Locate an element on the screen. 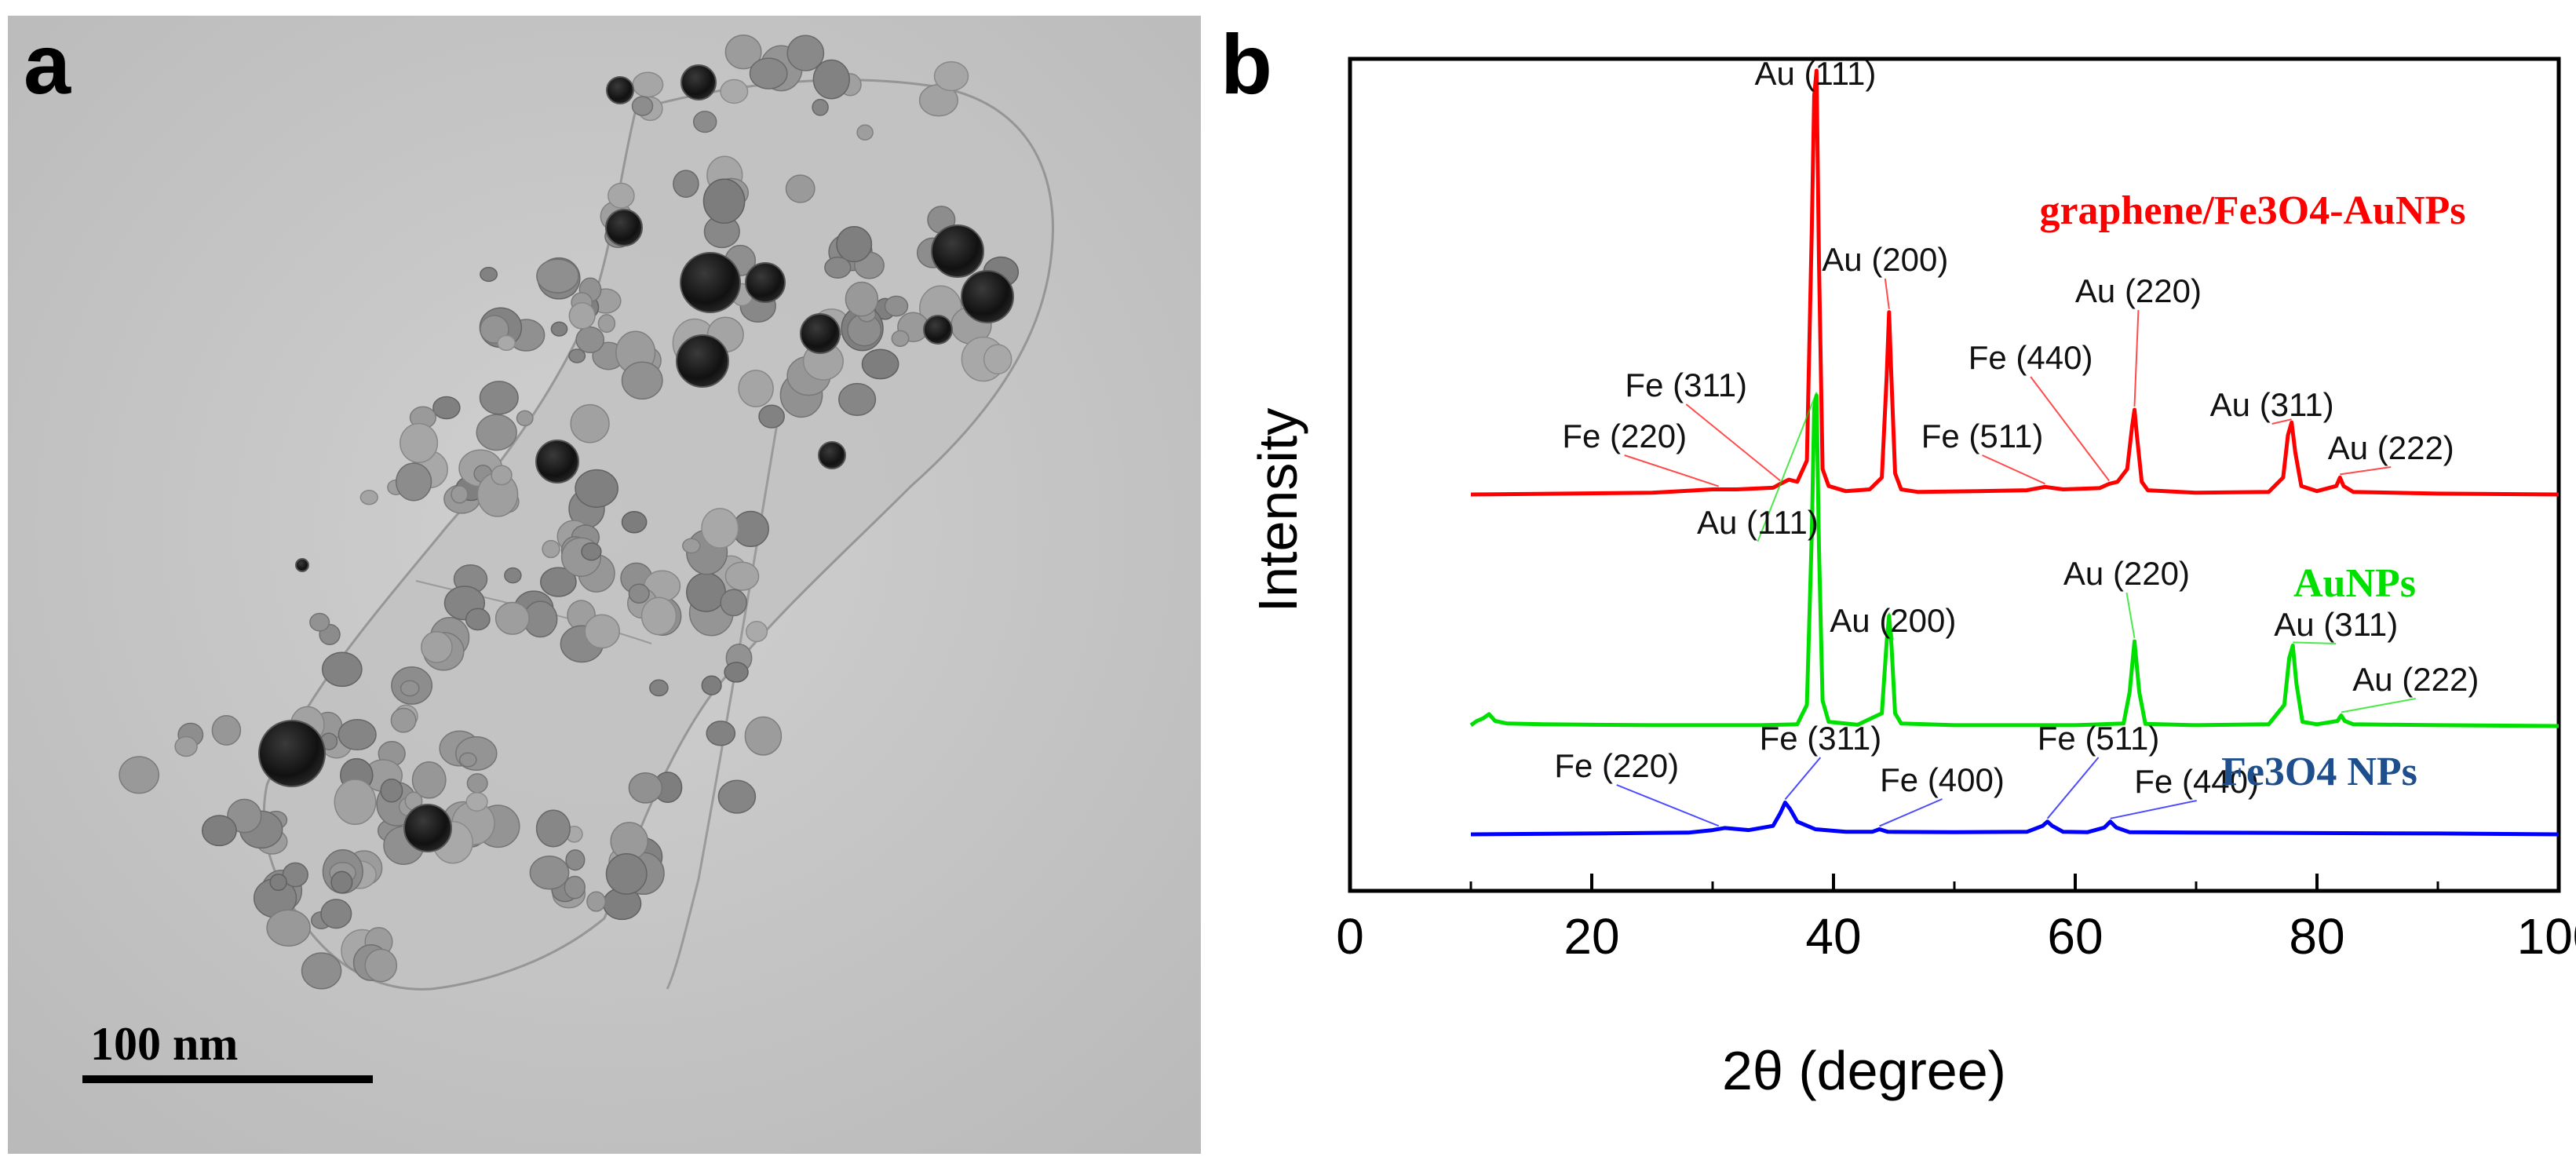  peak-annotation: Fe (400) is located at coordinates (1942, 779).